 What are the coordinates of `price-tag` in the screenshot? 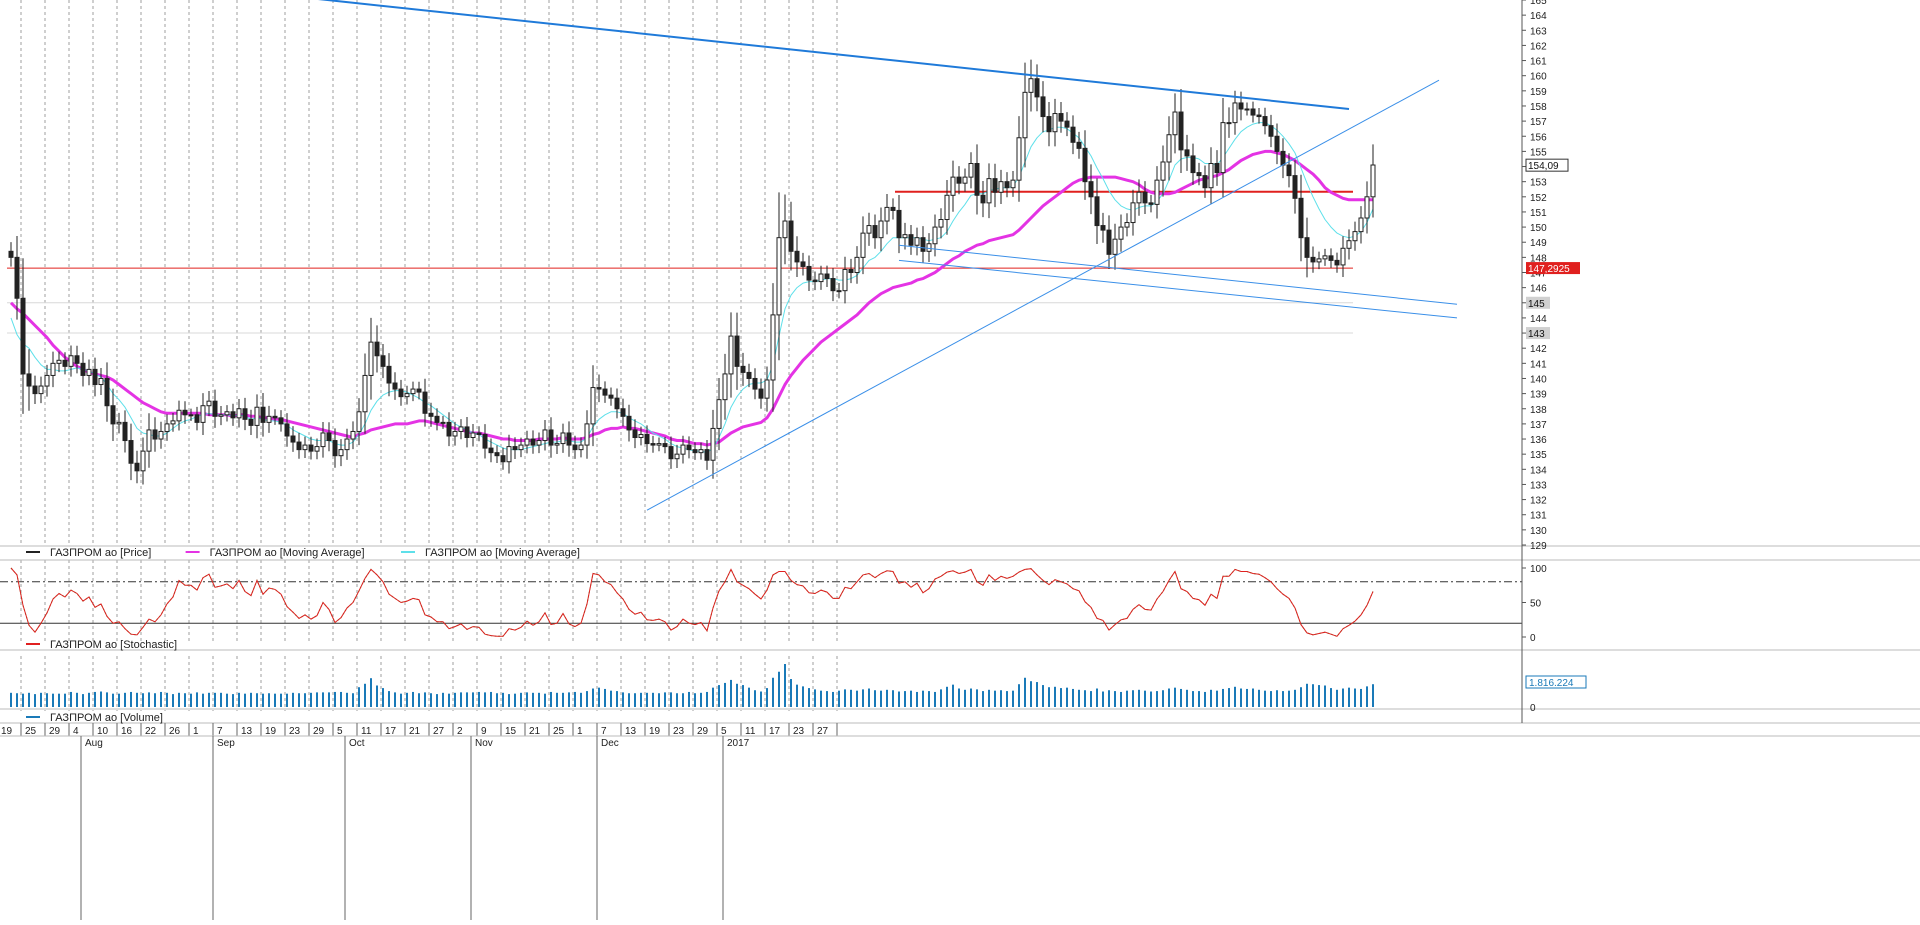 It's located at (1553, 268).